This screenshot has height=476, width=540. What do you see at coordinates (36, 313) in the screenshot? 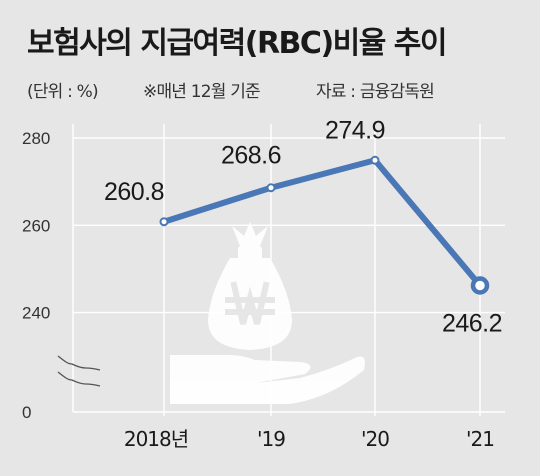
I see `y-tick-label: 240` at bounding box center [36, 313].